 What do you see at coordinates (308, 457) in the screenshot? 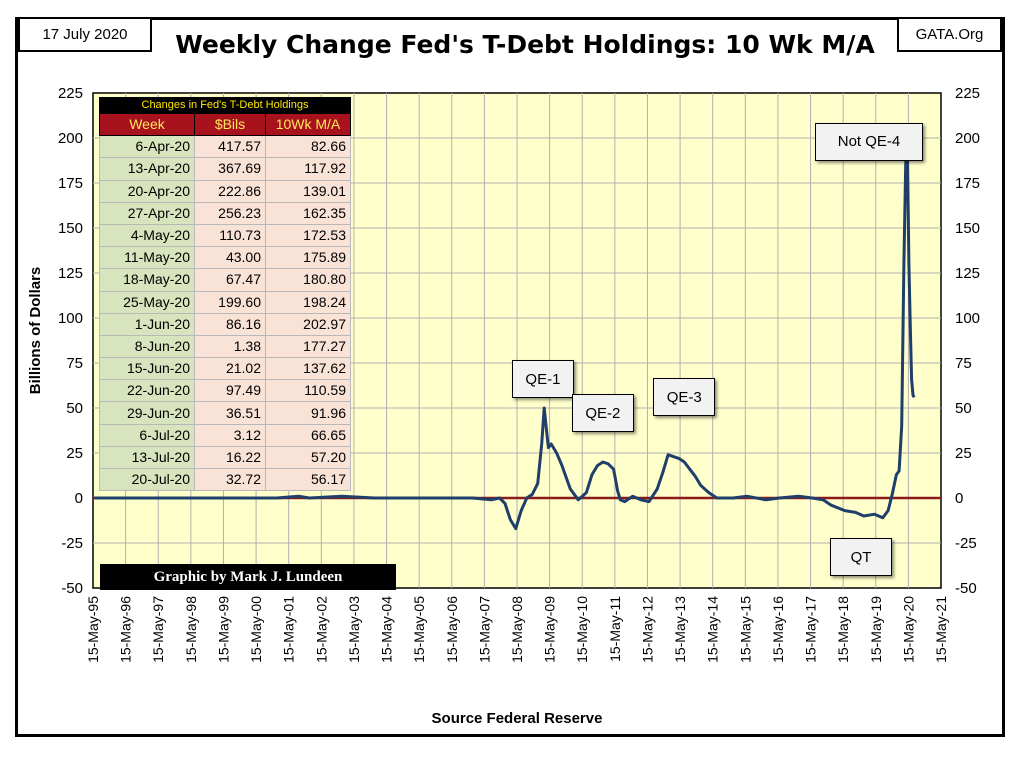
I see `table-row-cell: 57.20` at bounding box center [308, 457].